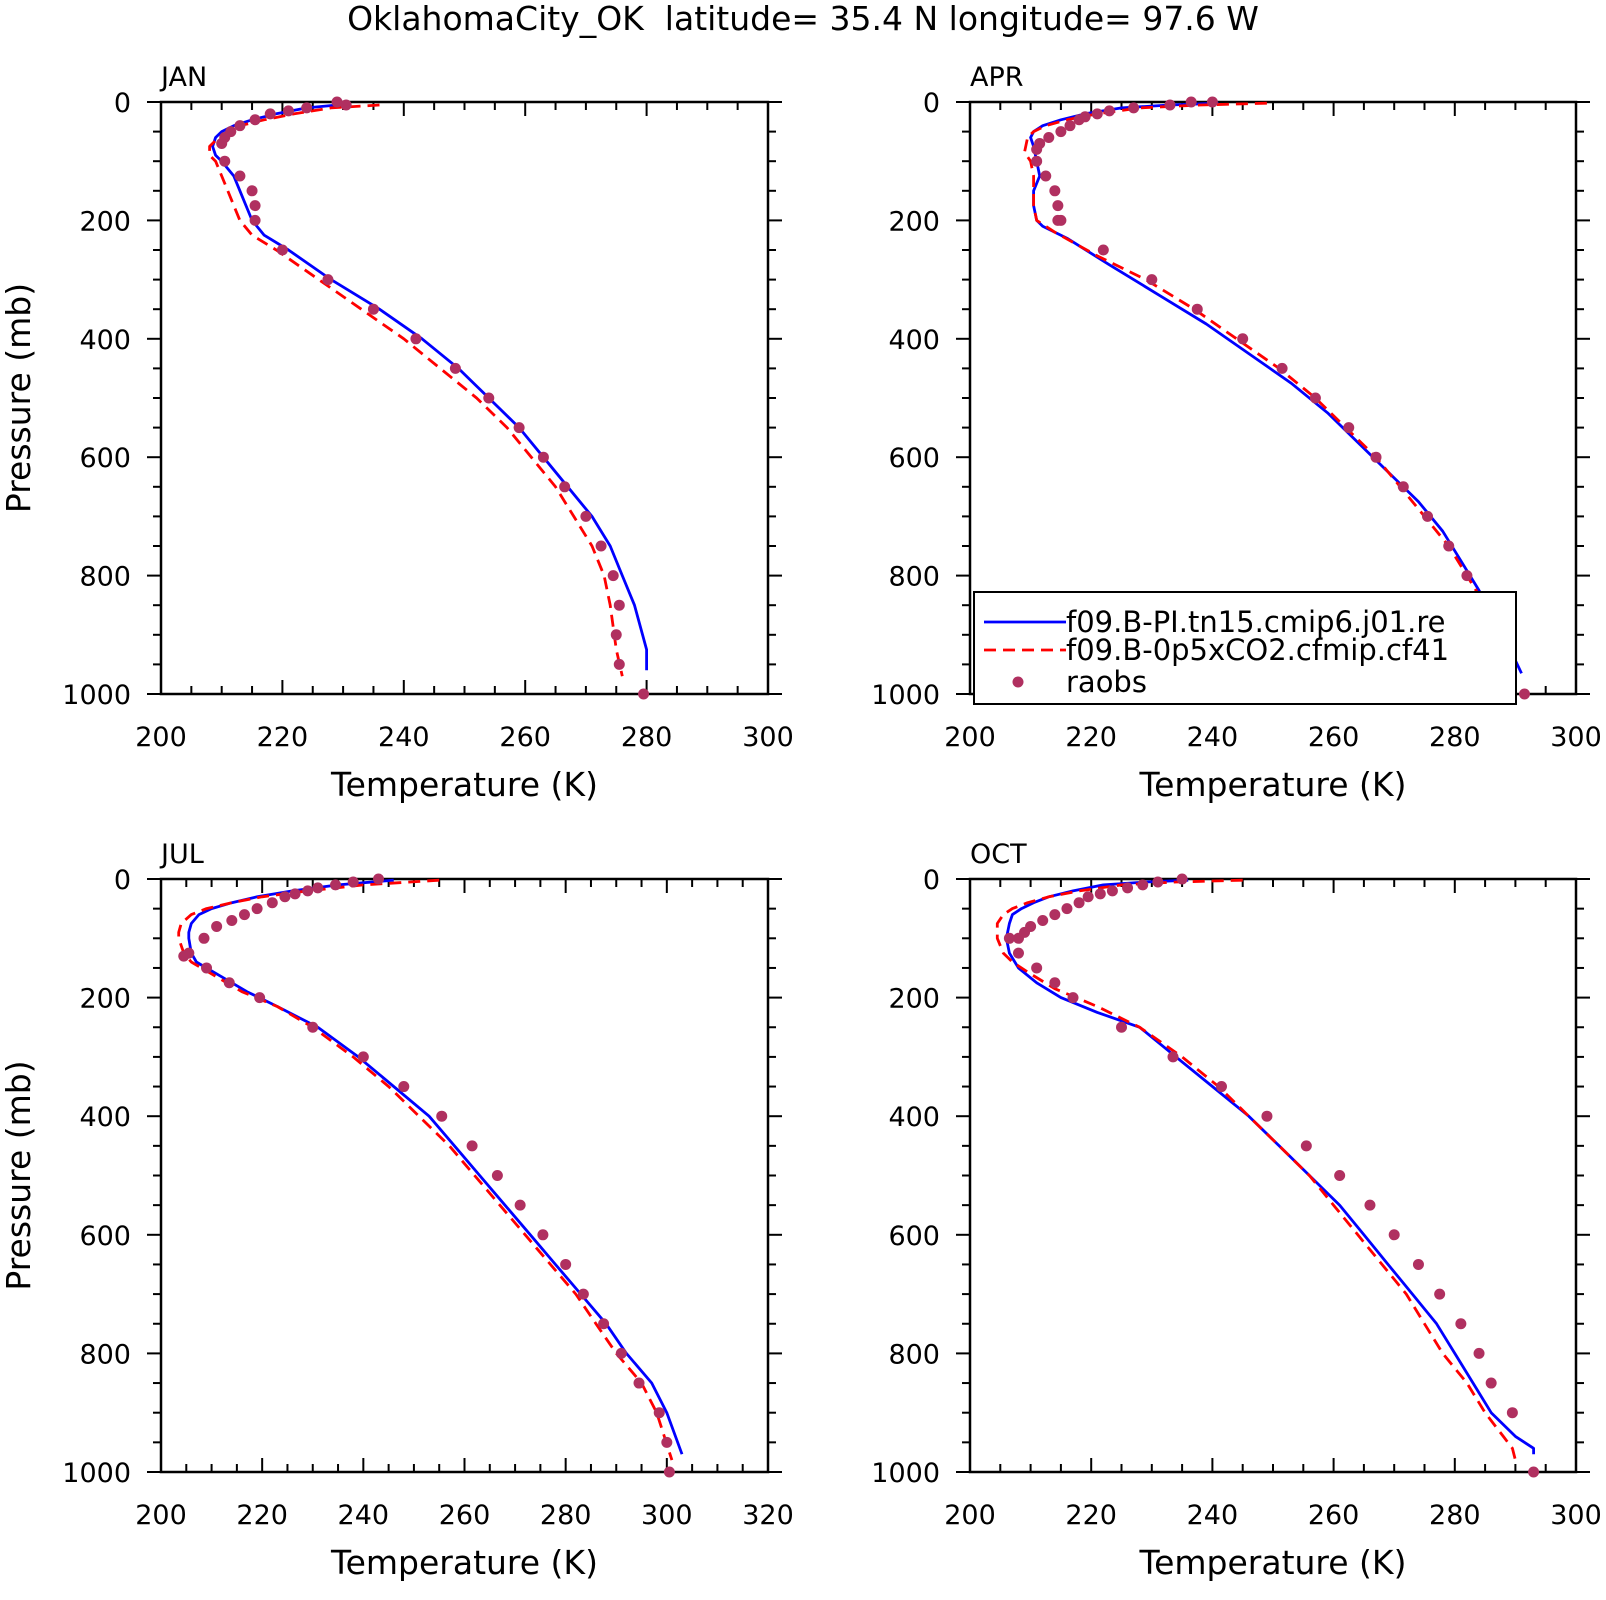 The image size is (1606, 1600). What do you see at coordinates (105, 1354) in the screenshot?
I see `y-tick-label: 800` at bounding box center [105, 1354].